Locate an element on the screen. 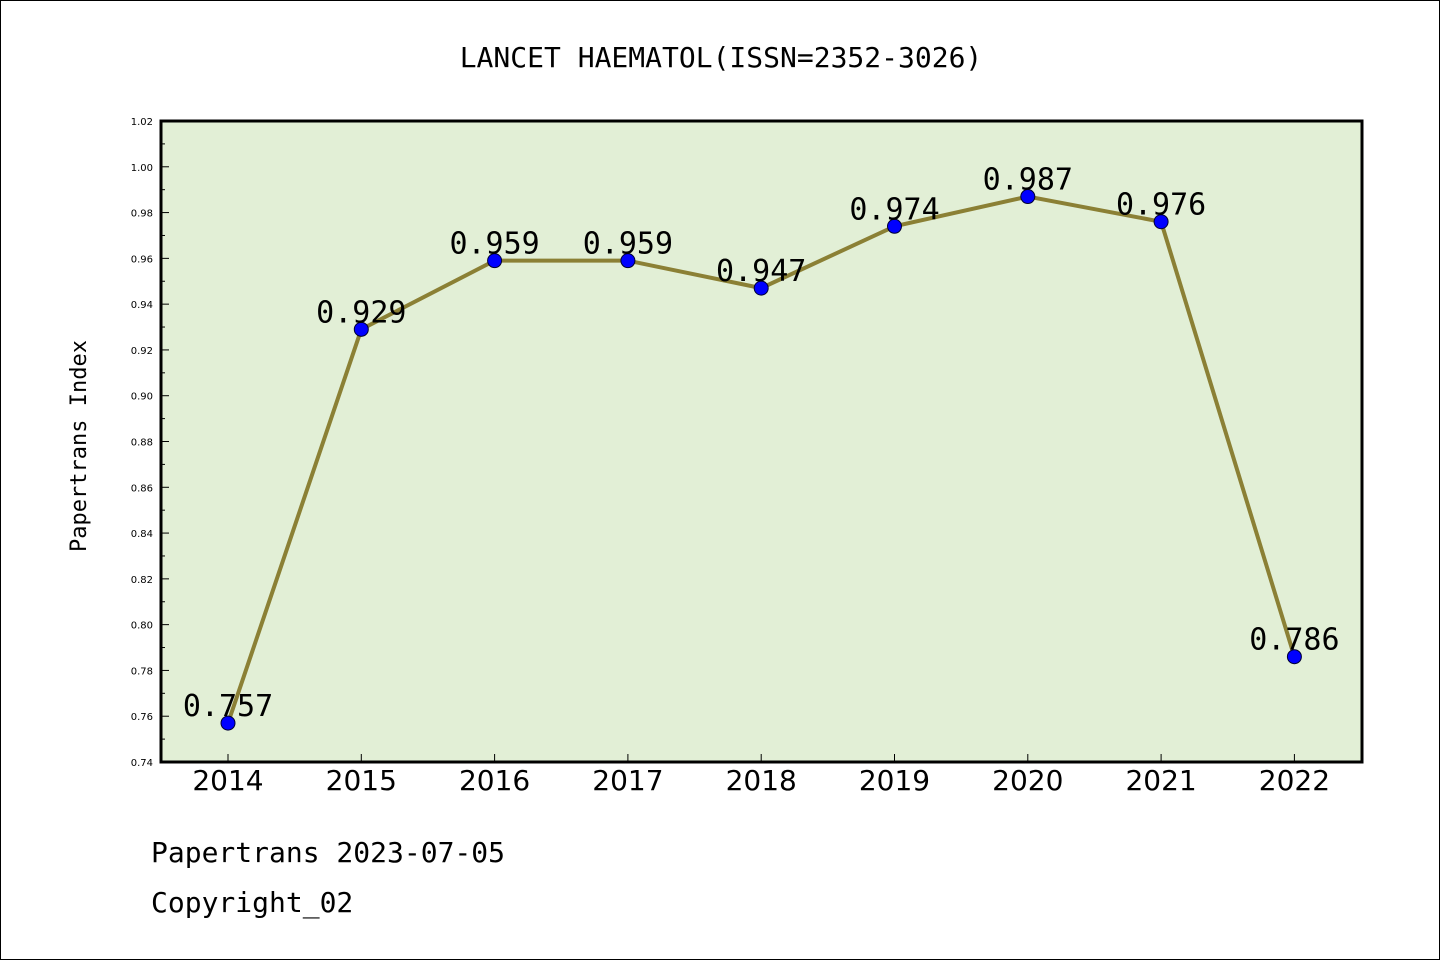  y-tick-label: 1.02 is located at coordinates (142, 122).